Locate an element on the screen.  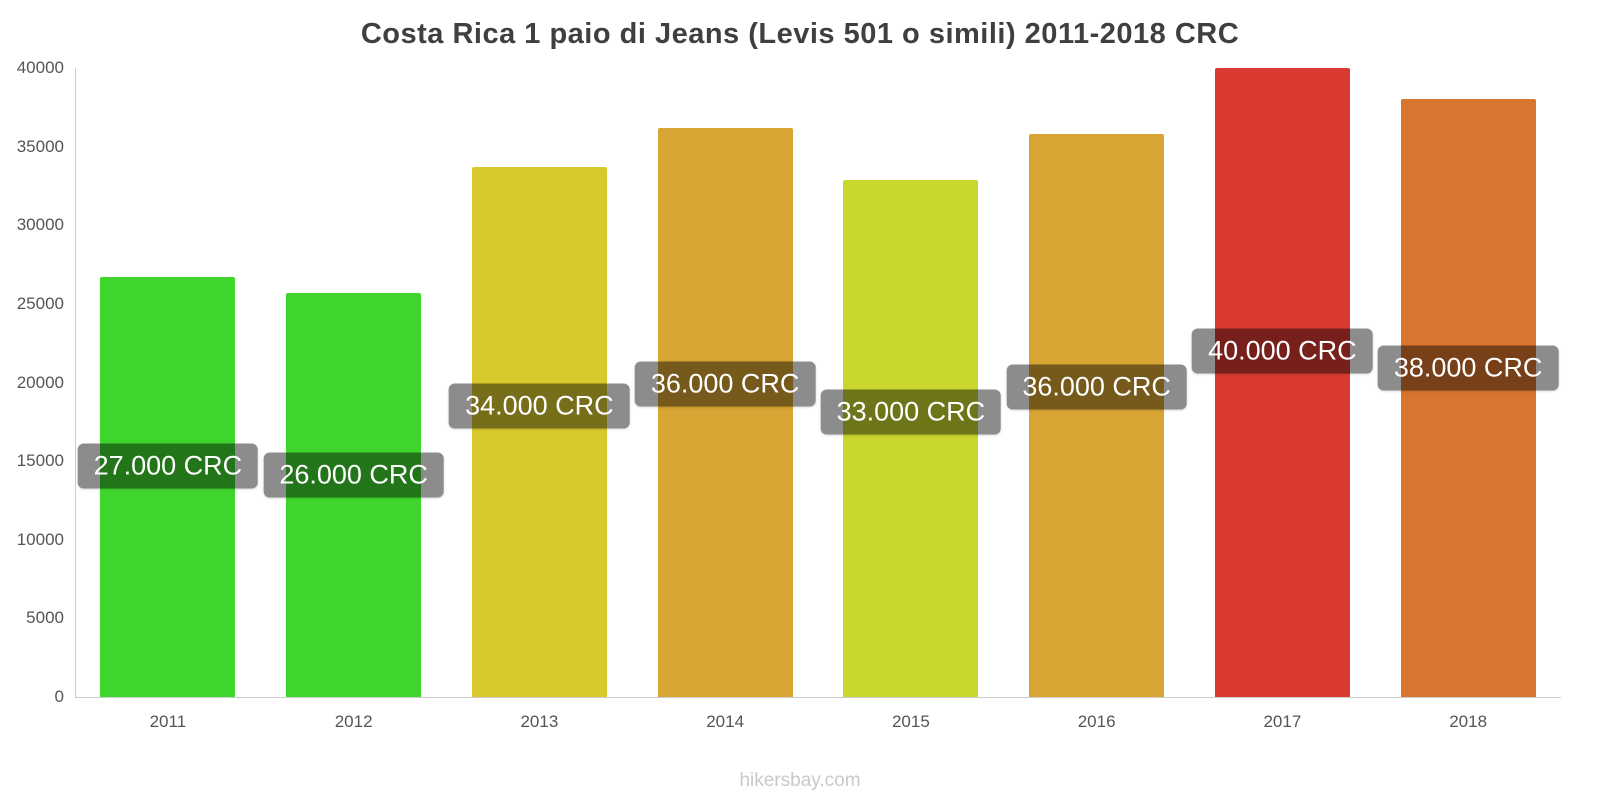
y-axis-tick-label: 40000 is located at coordinates (40, 67).